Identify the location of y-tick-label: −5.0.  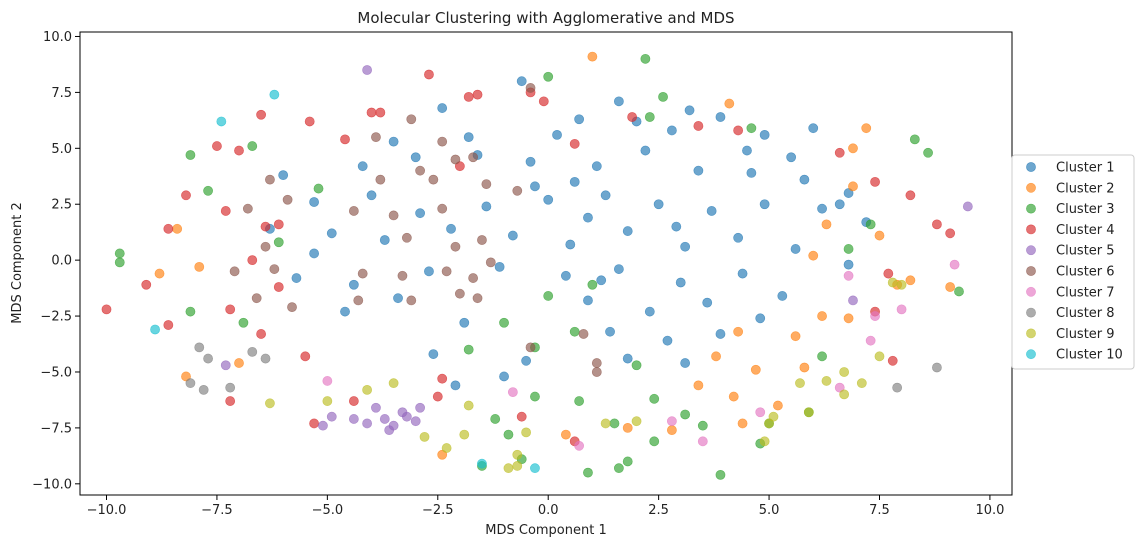
(56, 372).